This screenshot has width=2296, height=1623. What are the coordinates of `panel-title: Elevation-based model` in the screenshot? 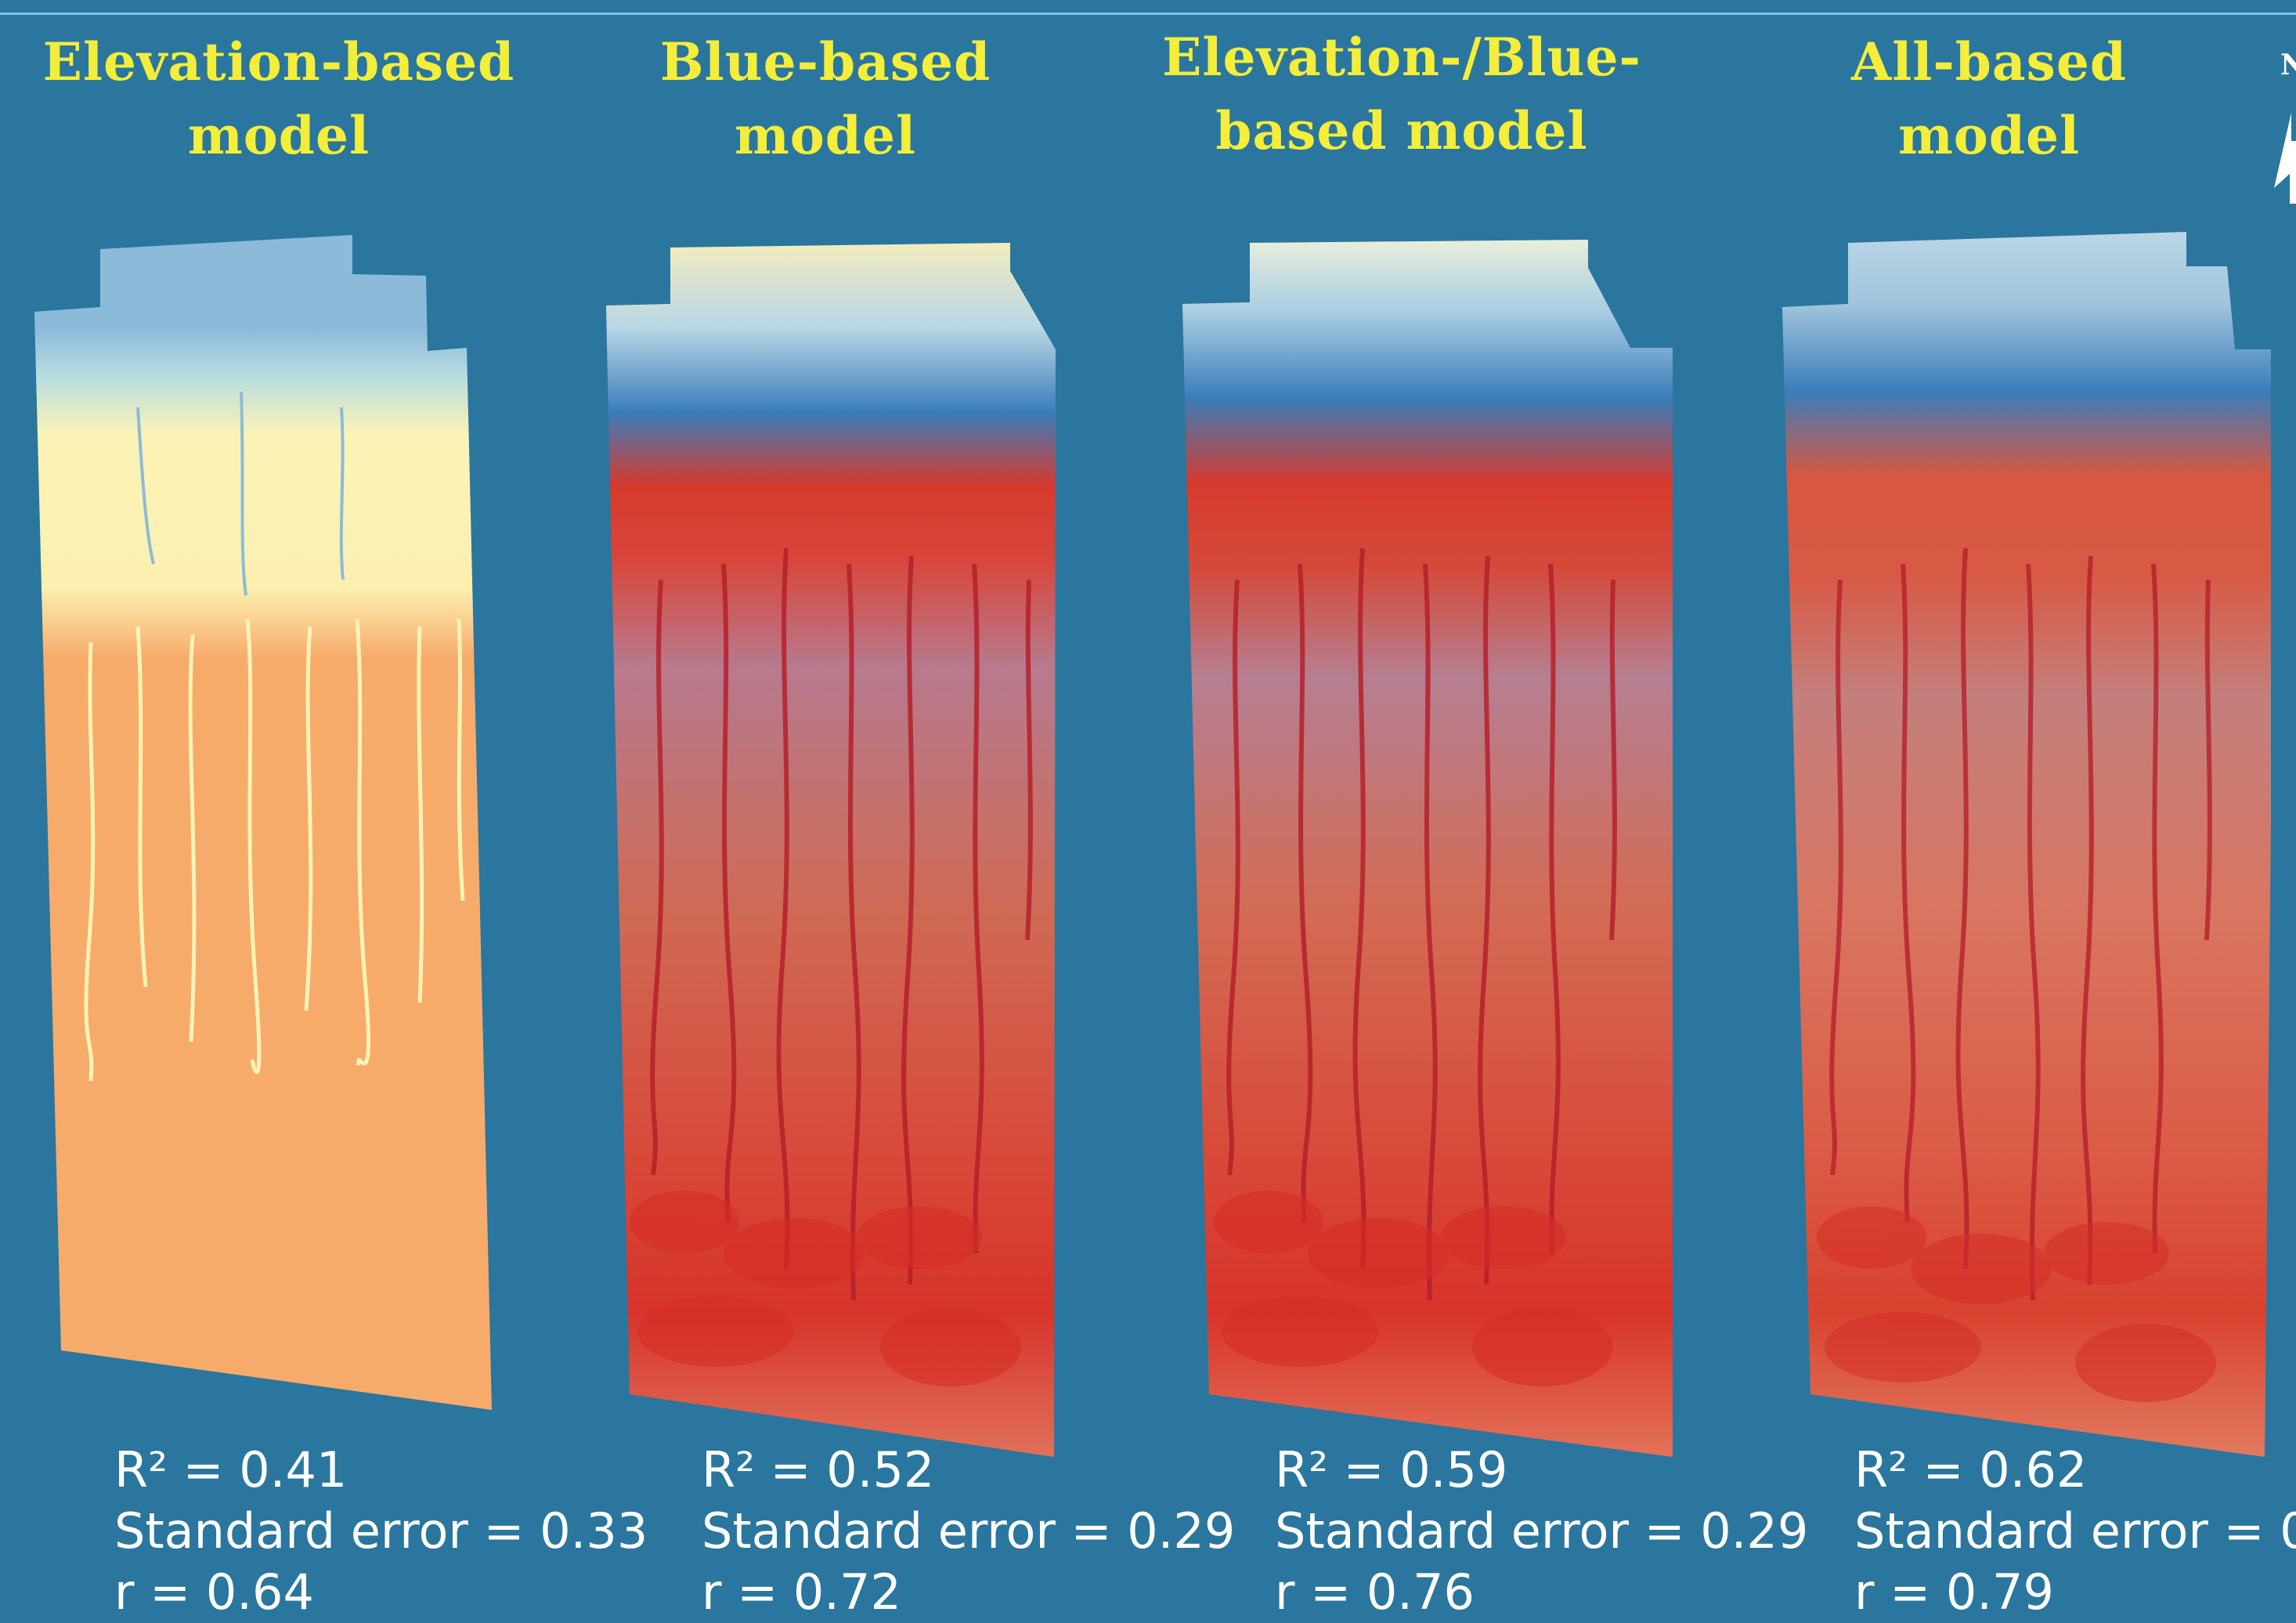 It's located at (280, 98).